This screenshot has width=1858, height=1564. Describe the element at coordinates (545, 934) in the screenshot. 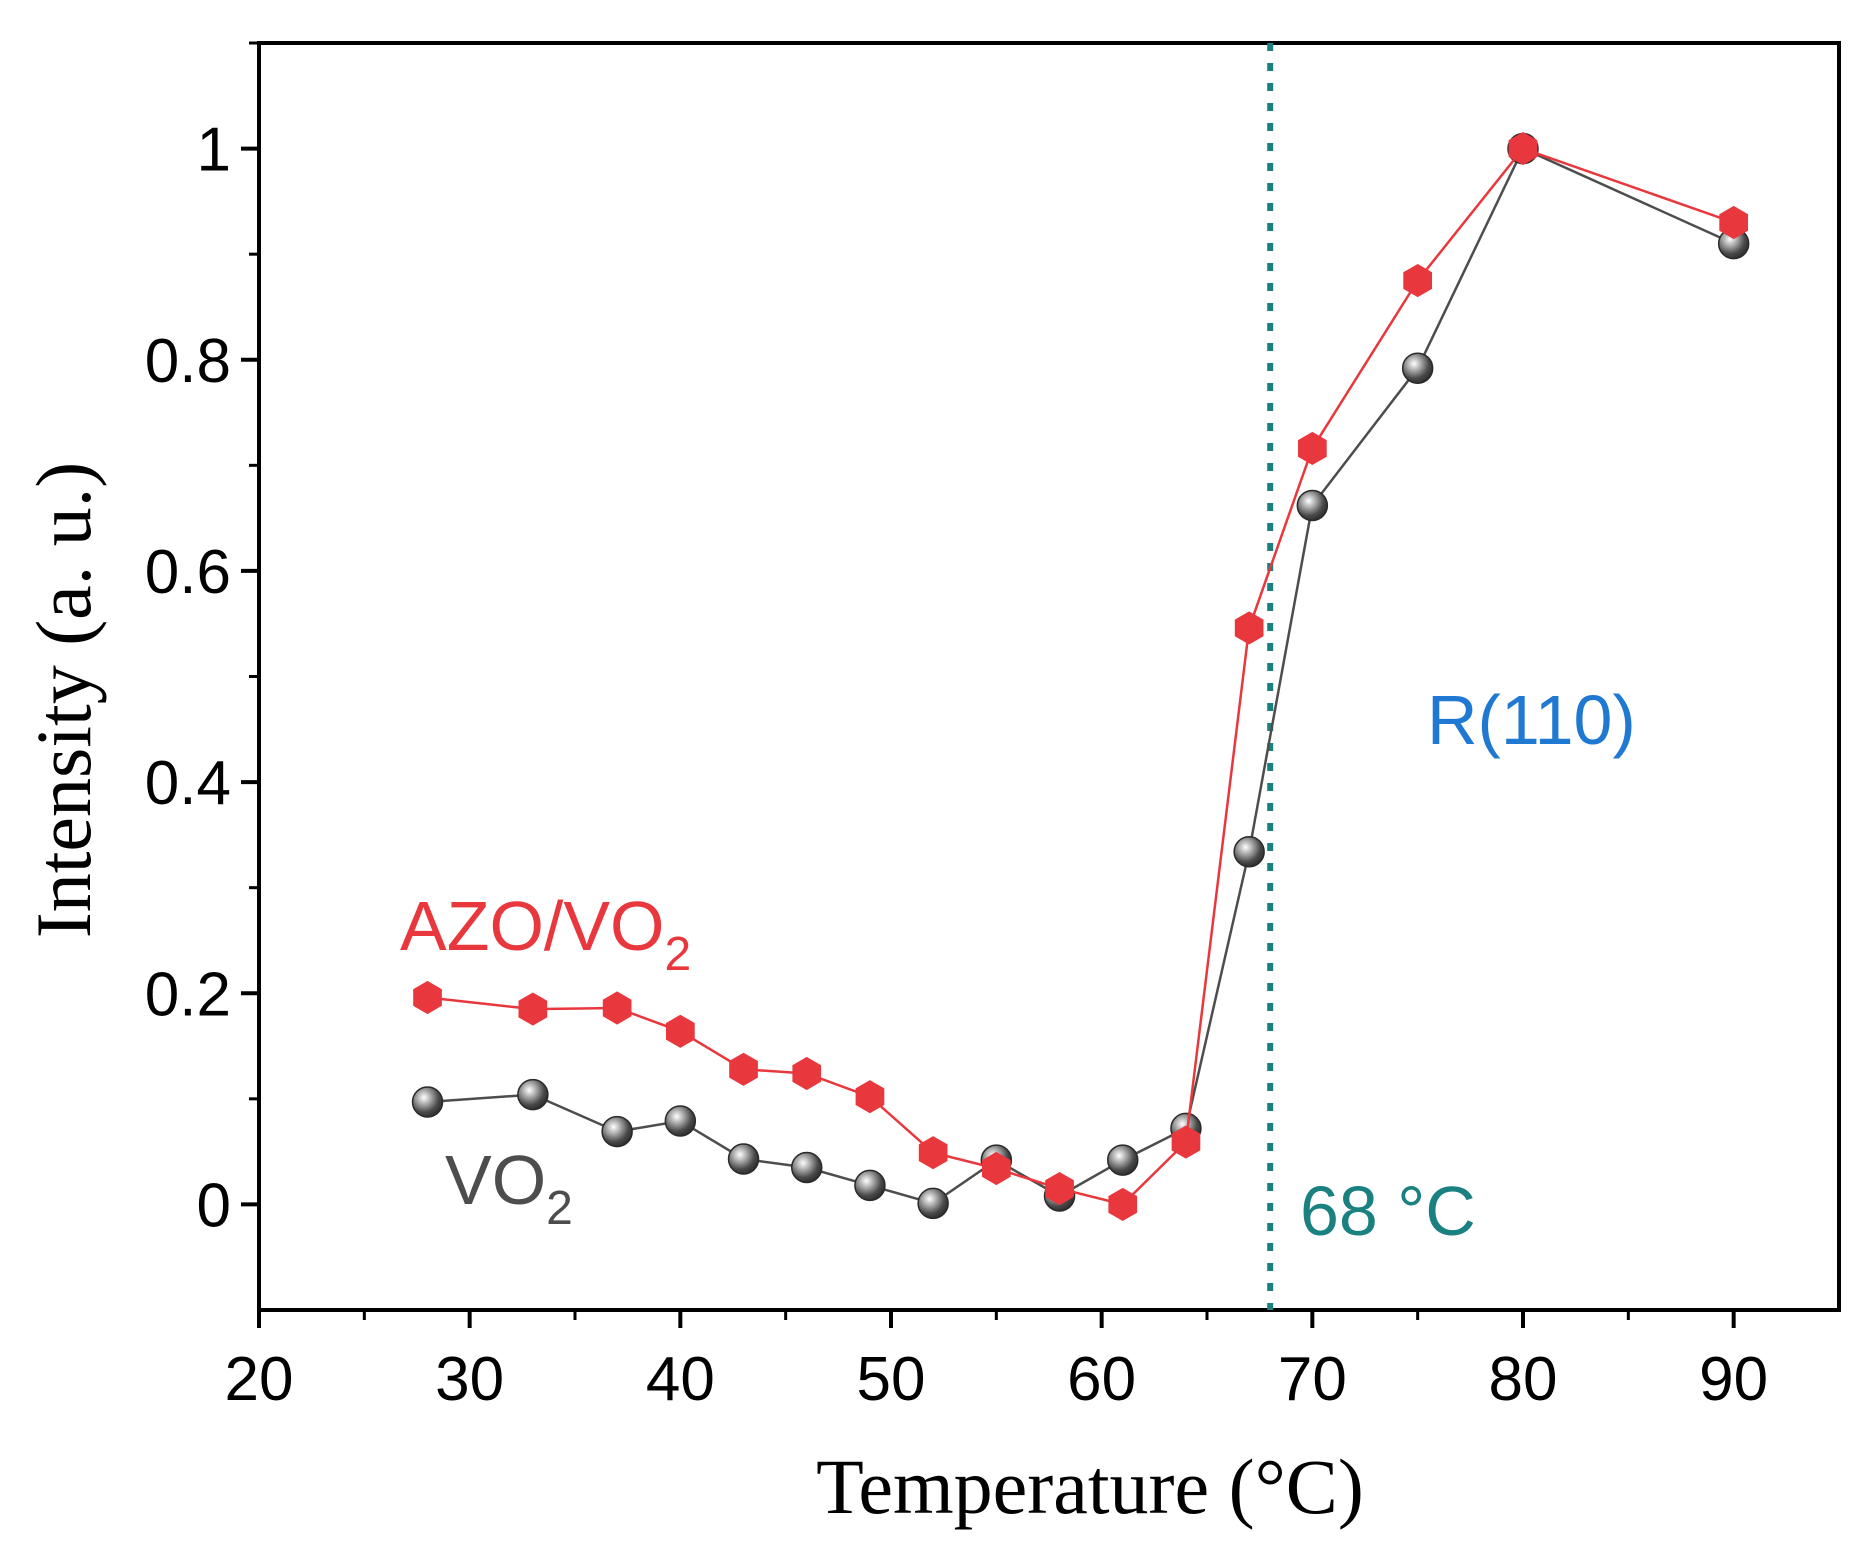

I see `azo-vo2-legend-label: AZO/VO2` at that location.